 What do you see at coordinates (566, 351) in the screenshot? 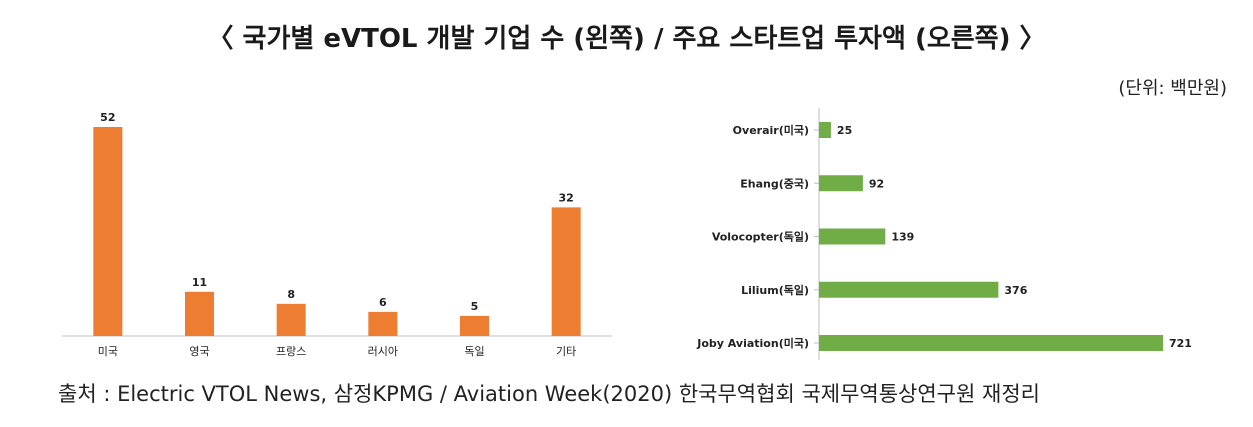
I see `category-label: 기타` at bounding box center [566, 351].